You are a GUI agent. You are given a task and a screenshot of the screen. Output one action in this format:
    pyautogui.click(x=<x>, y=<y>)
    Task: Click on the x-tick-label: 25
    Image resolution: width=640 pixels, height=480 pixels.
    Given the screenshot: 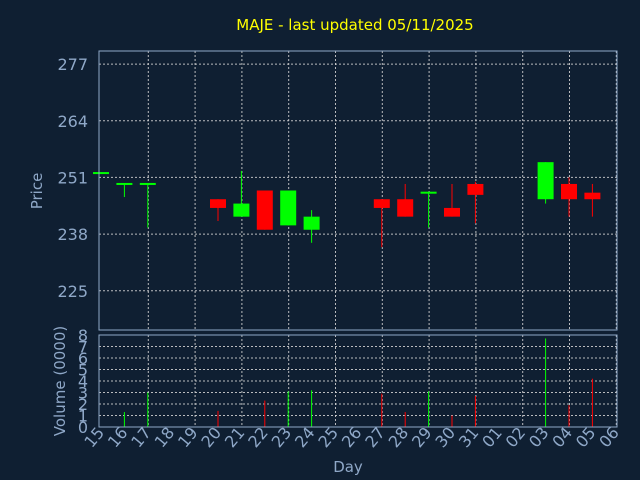 What is the action you would take?
    pyautogui.click(x=328, y=437)
    